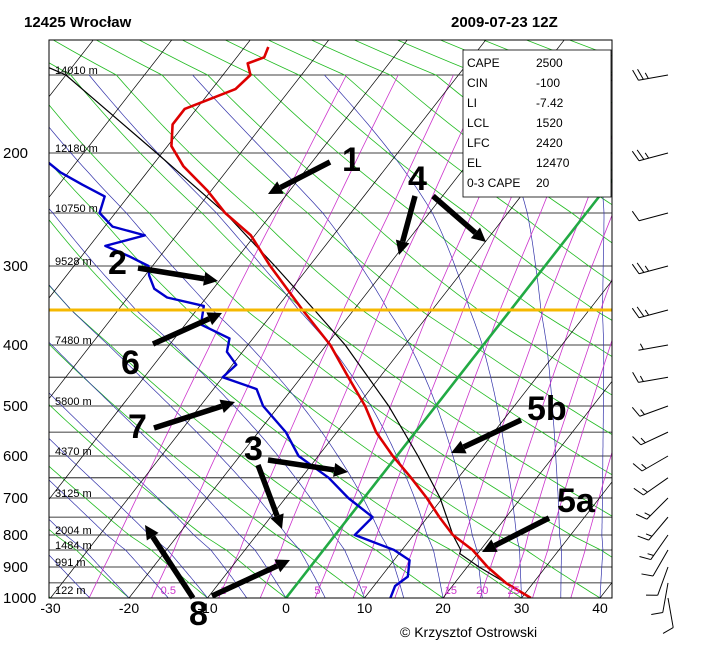 This screenshot has height=661, width=709. I want to click on temperature-tick-label: 40, so click(600, 608).